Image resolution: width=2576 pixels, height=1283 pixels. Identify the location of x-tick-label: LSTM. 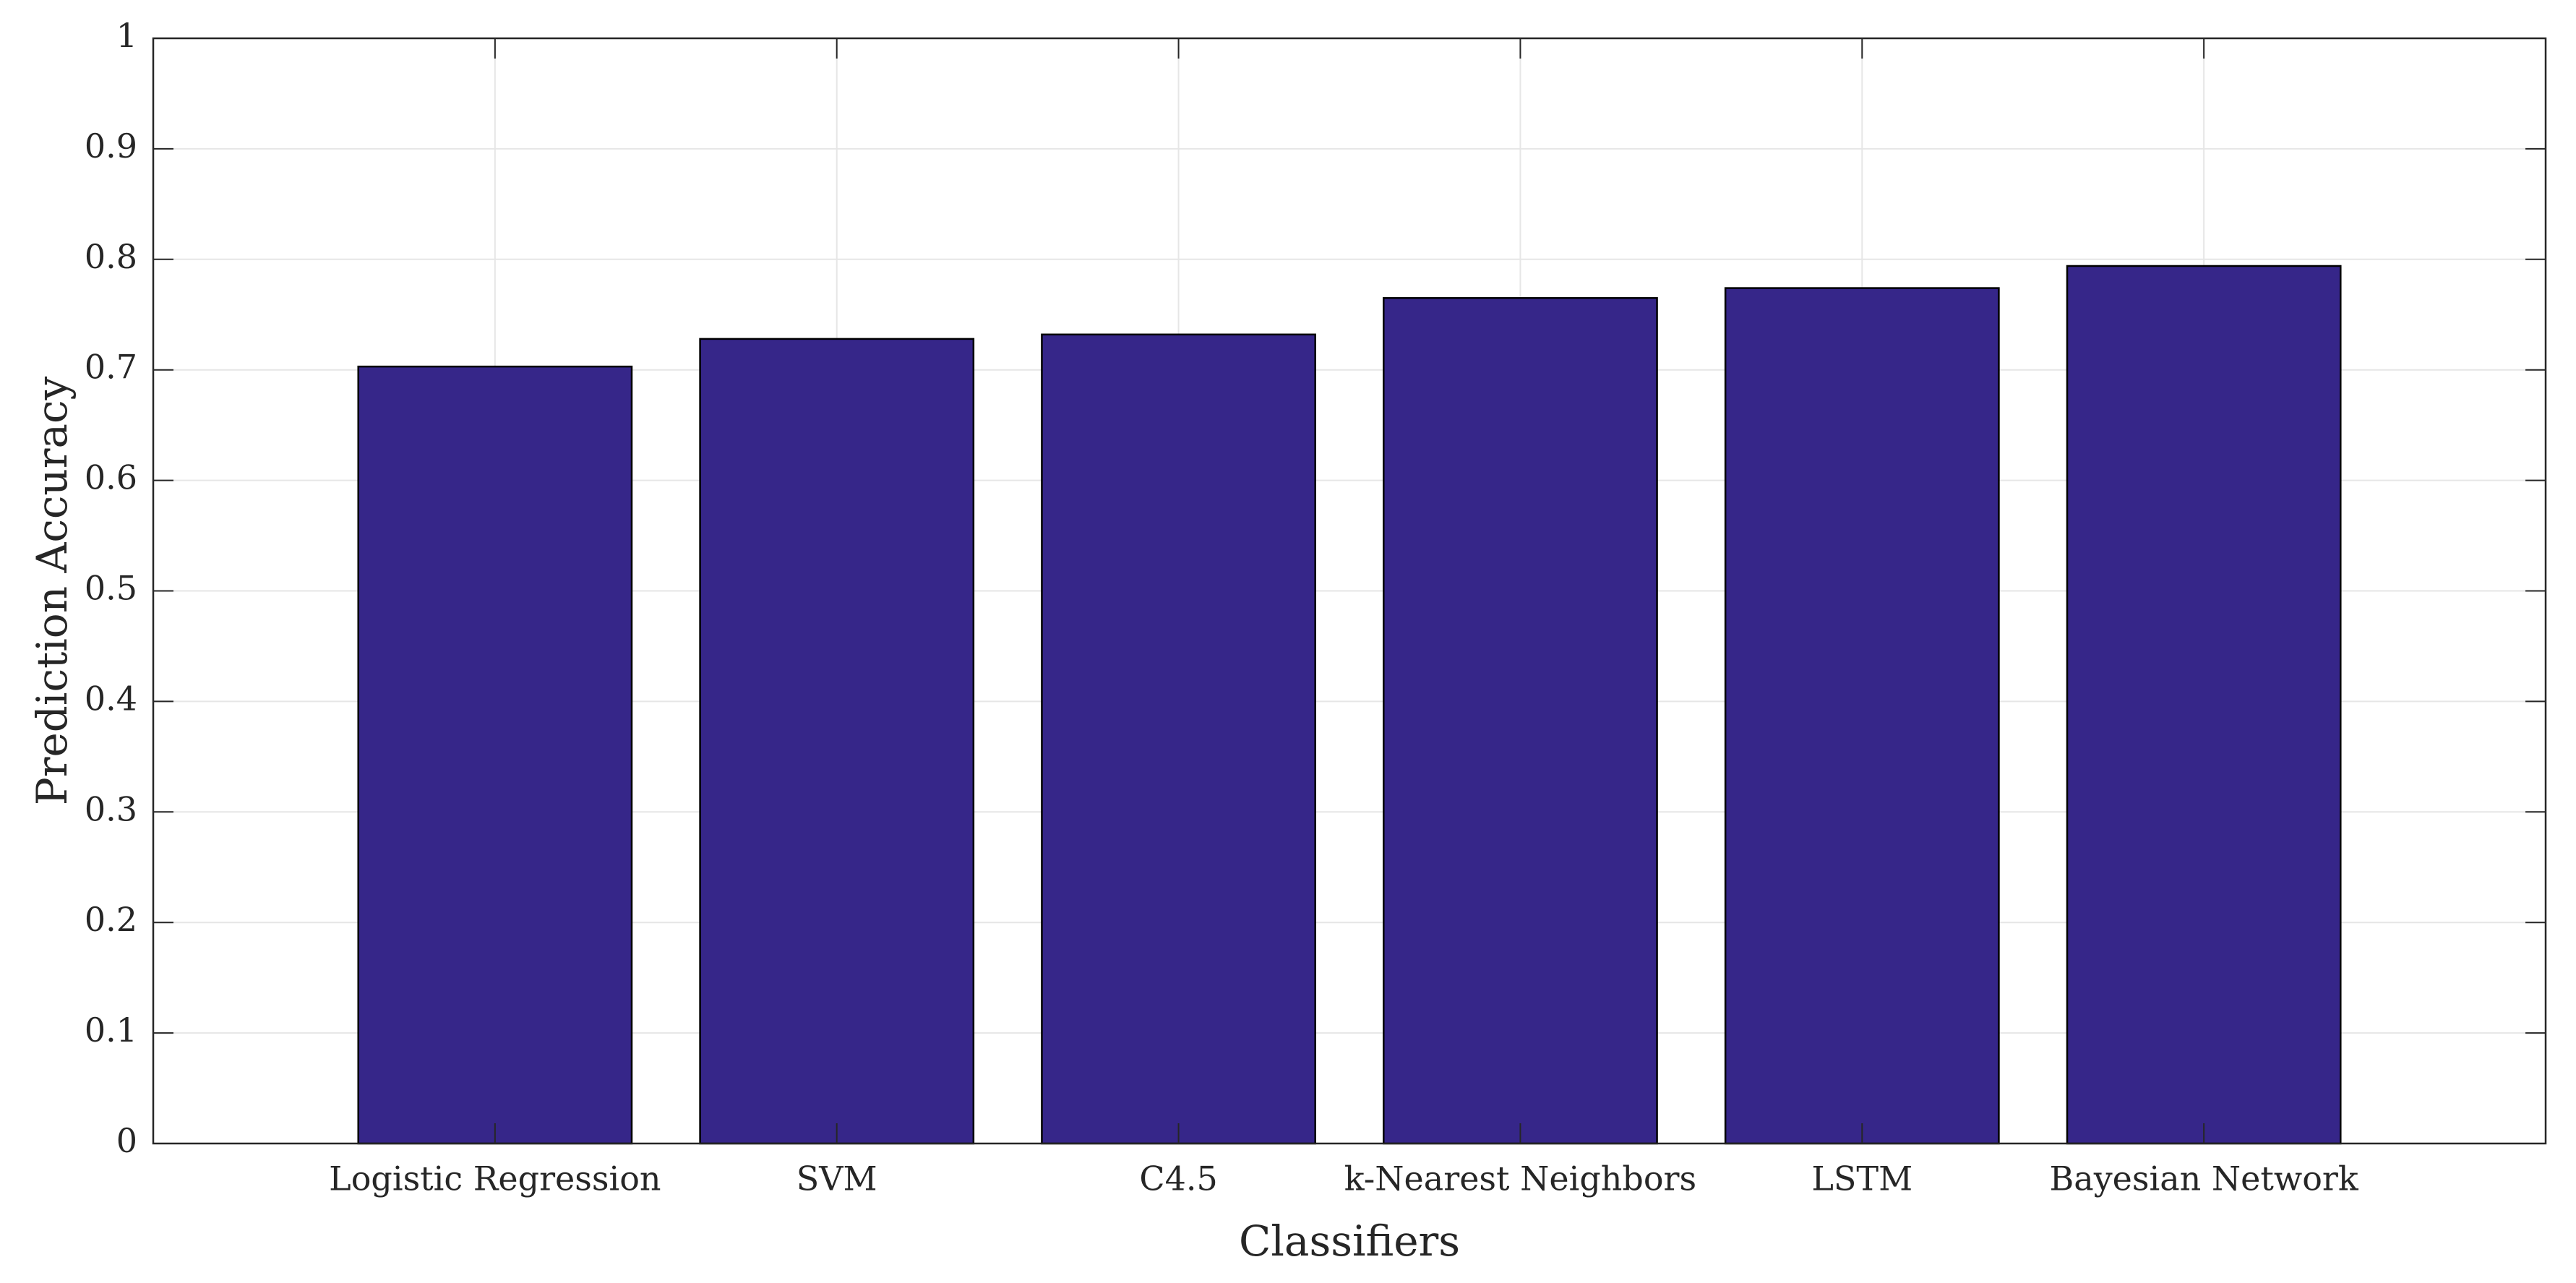
(1862, 1178).